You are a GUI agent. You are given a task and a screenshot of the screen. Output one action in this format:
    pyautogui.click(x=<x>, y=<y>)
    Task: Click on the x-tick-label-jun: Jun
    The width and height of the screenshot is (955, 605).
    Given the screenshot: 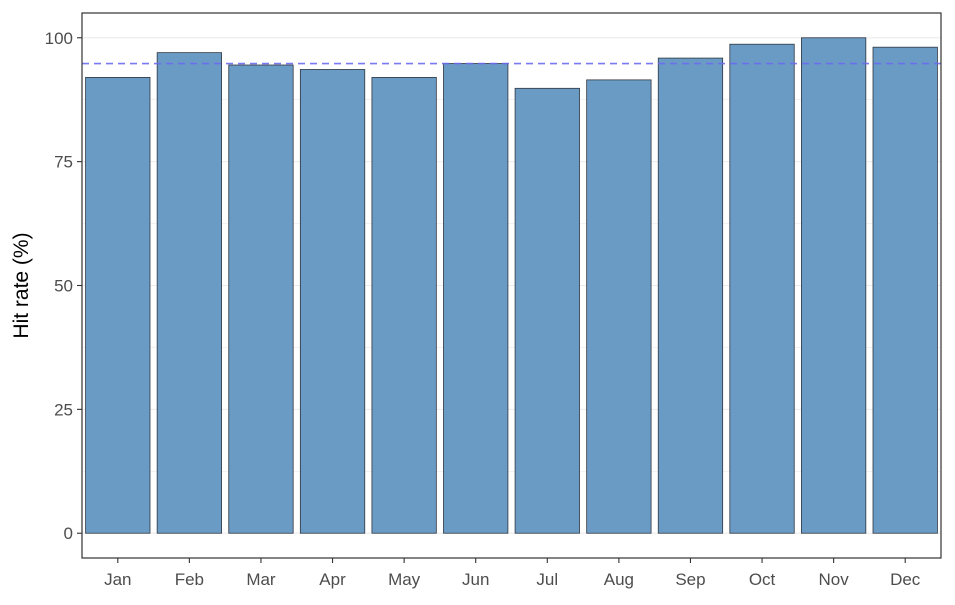 What is the action you would take?
    pyautogui.click(x=475, y=579)
    